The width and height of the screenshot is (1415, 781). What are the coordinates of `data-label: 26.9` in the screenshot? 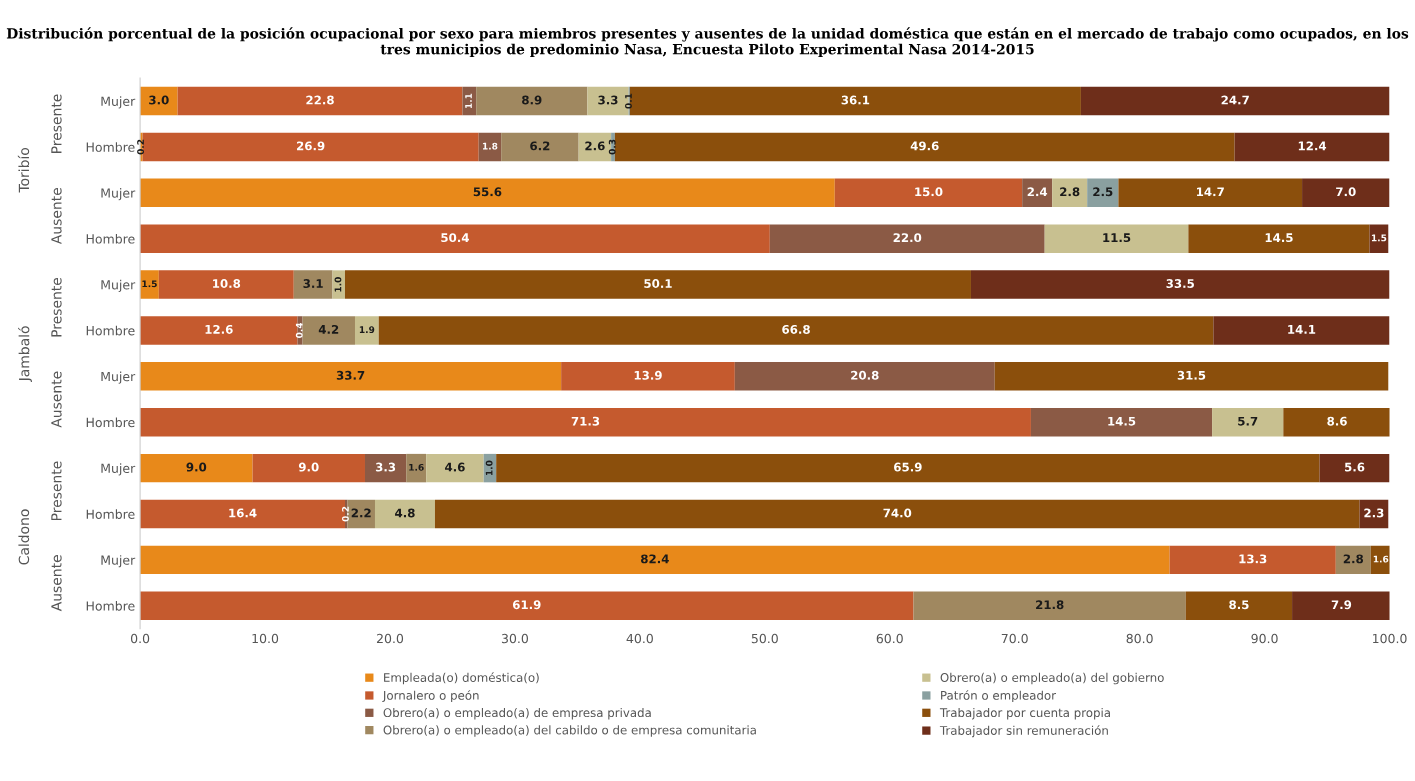 It's located at (311, 146).